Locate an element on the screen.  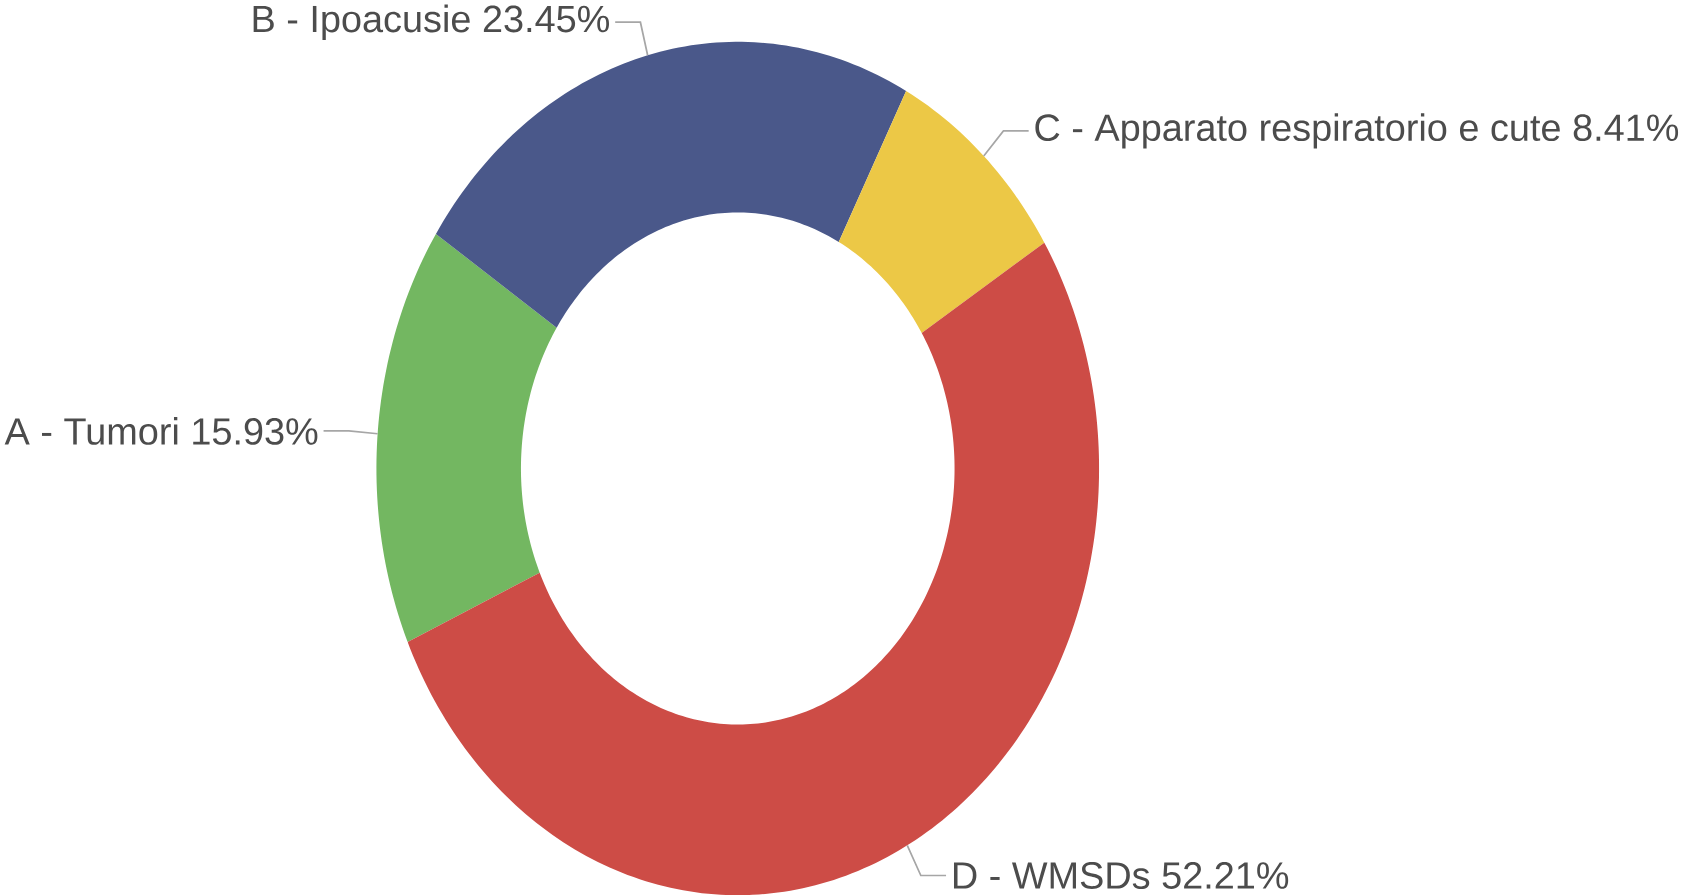
data-label: 23.45% is located at coordinates (546, 19).